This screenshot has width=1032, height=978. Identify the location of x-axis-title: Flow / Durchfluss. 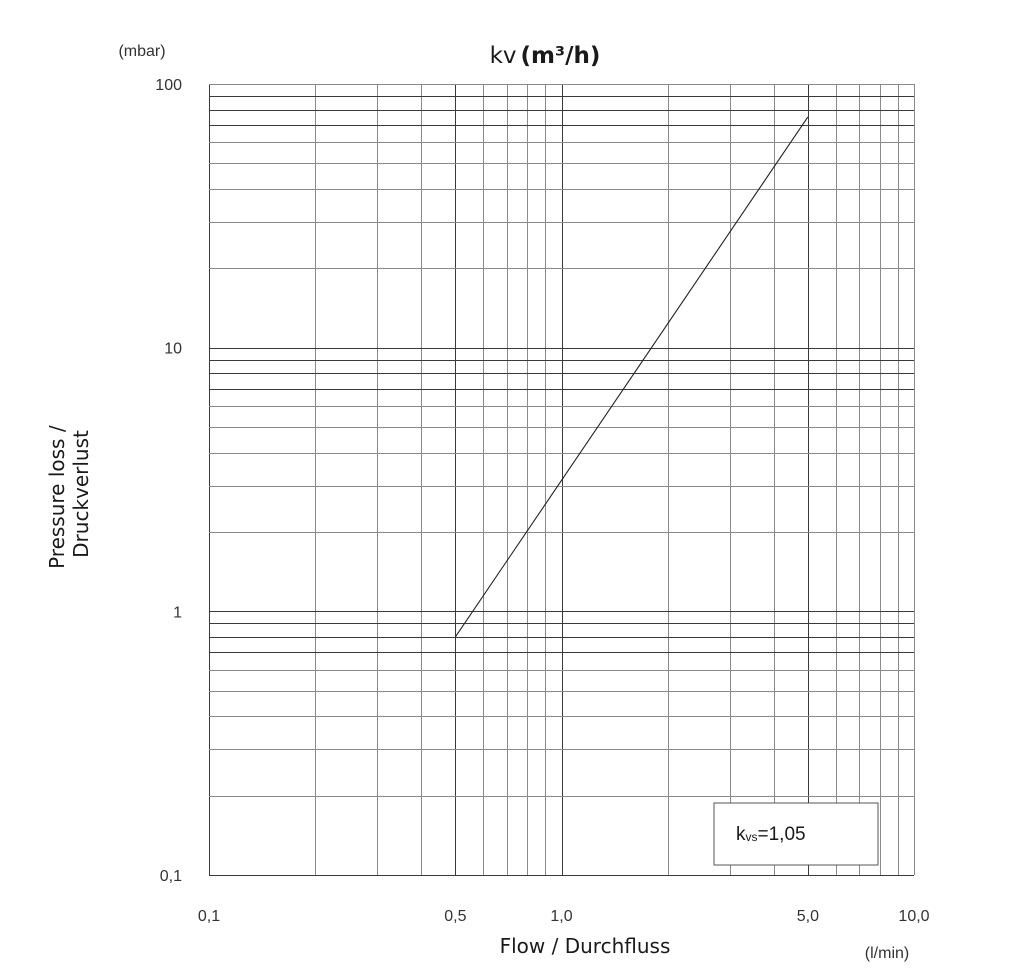
(585, 946).